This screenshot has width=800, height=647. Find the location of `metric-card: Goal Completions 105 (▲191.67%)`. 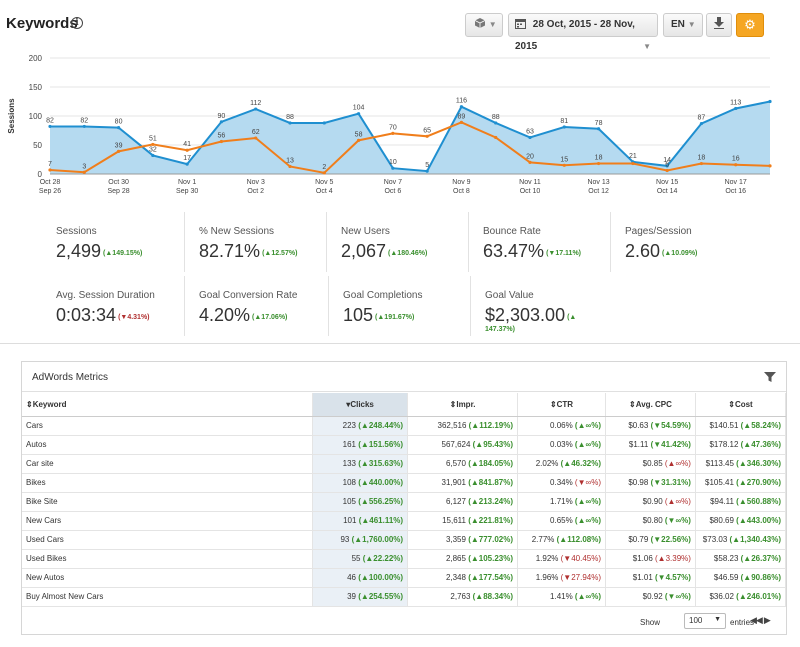

metric-card: Goal Completions 105 (▲191.67%) is located at coordinates (399, 306).